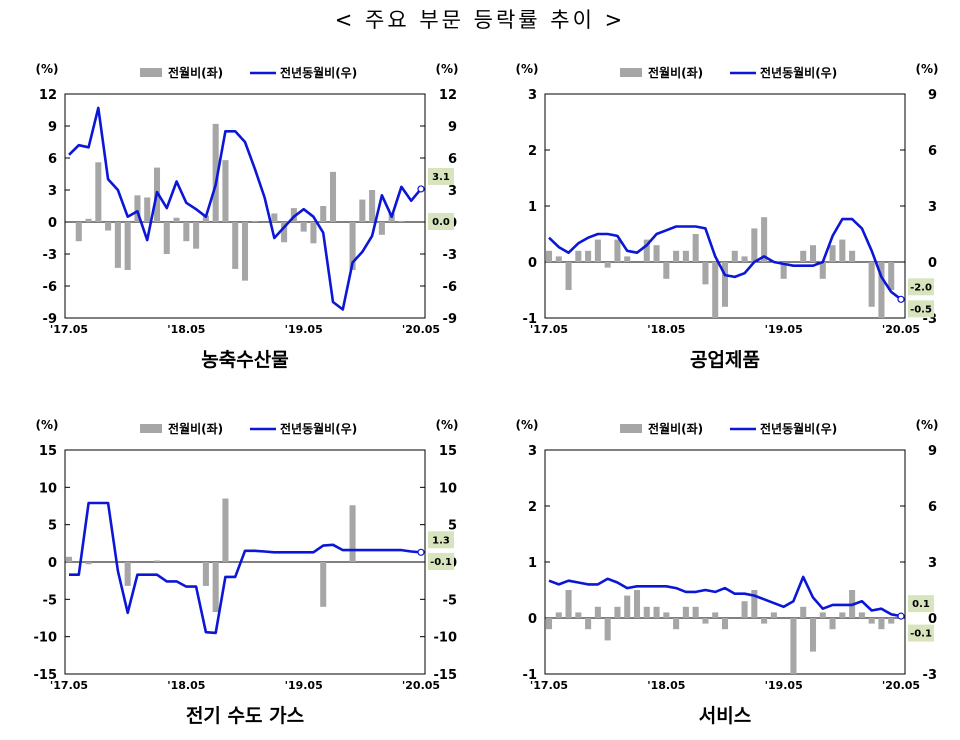 This screenshot has width=960, height=740. Describe the element at coordinates (675, 428) in the screenshot. I see `legend-bar-label: 전월비(좌)` at that location.